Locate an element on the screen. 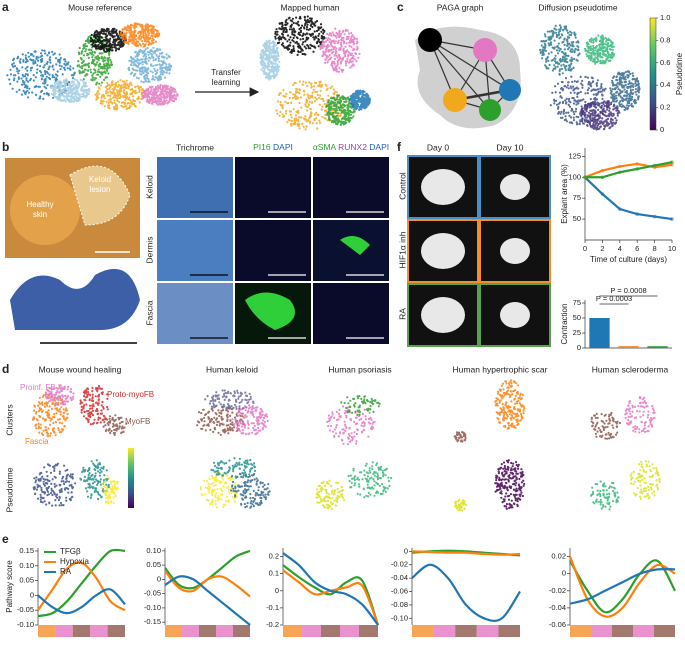 The image size is (685, 663). panel-label: c is located at coordinates (400, 7).